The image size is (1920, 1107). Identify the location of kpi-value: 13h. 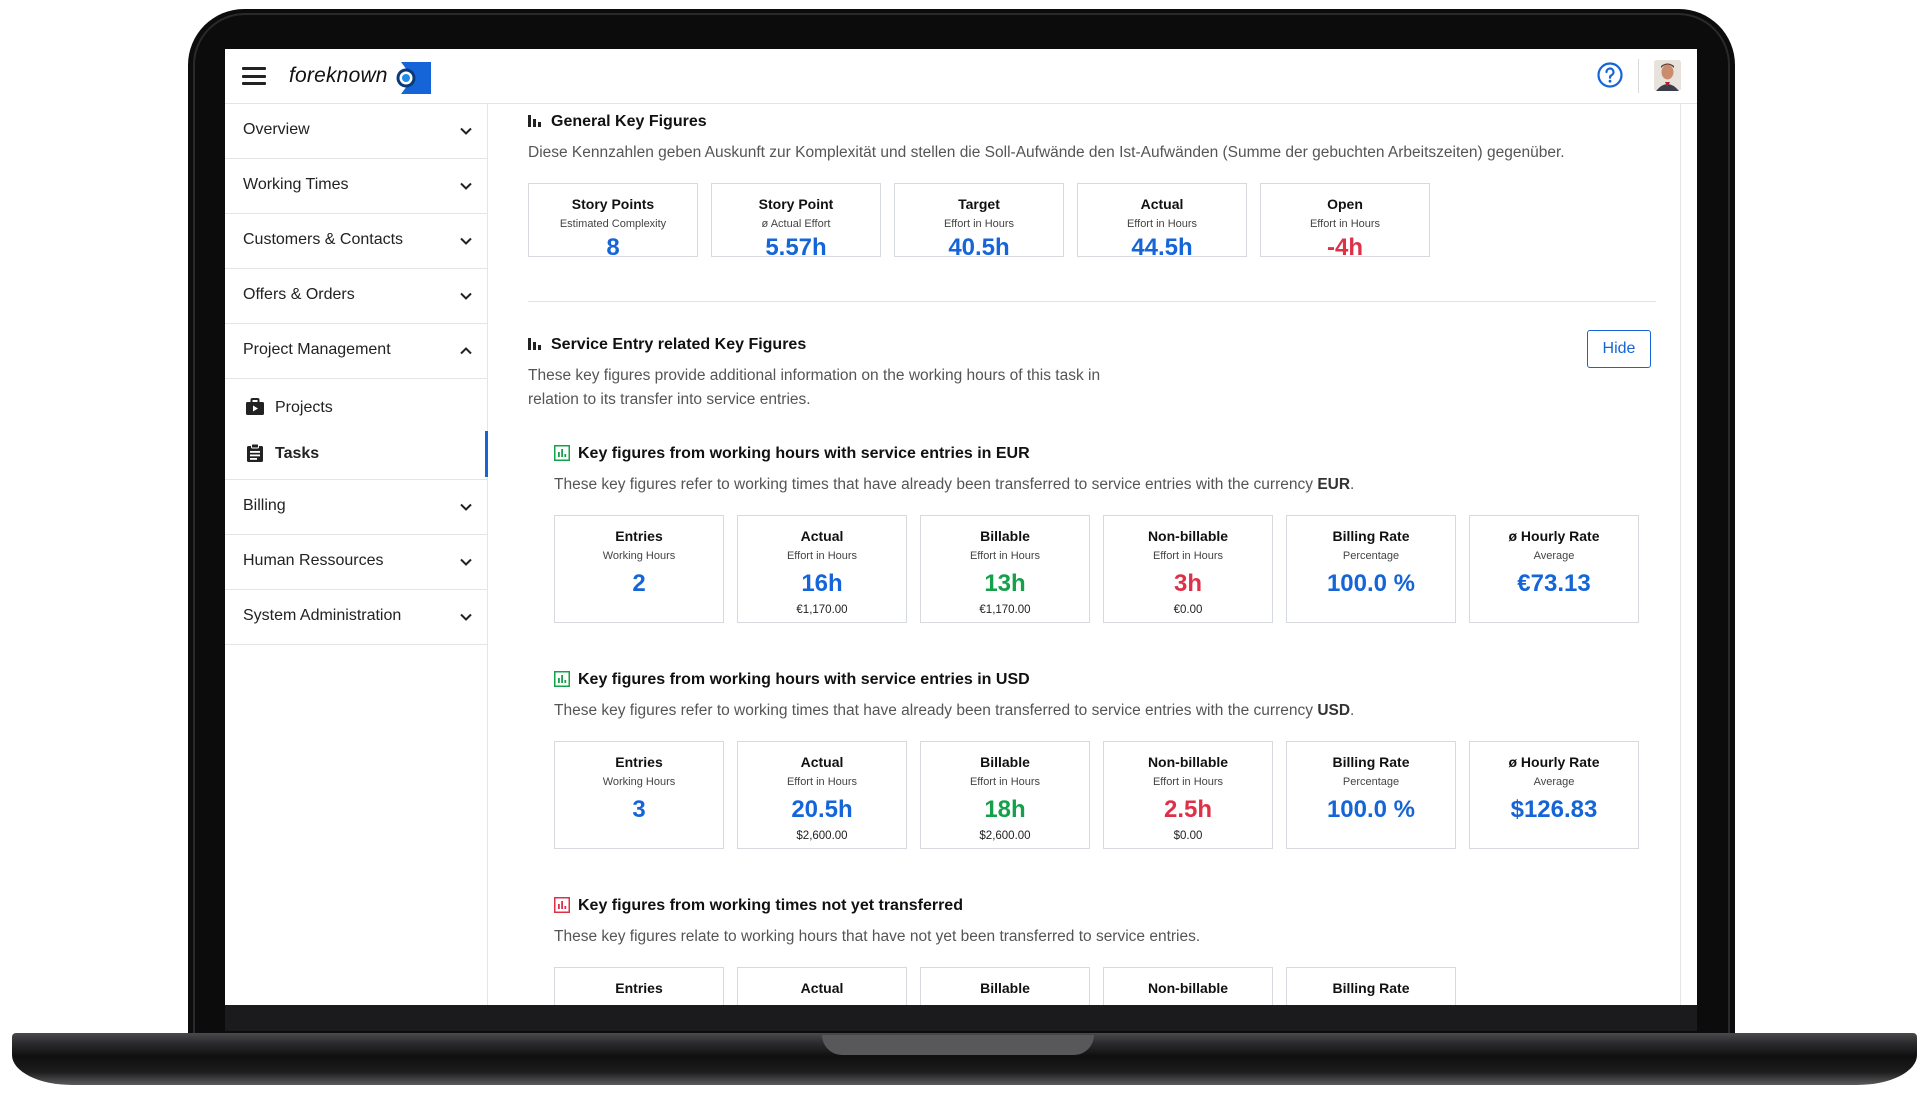
(1005, 583).